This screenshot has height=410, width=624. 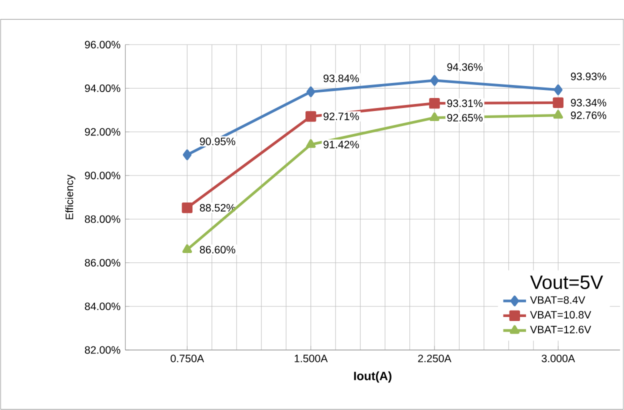 What do you see at coordinates (435, 358) in the screenshot?
I see `x-tick-label: 2.250A` at bounding box center [435, 358].